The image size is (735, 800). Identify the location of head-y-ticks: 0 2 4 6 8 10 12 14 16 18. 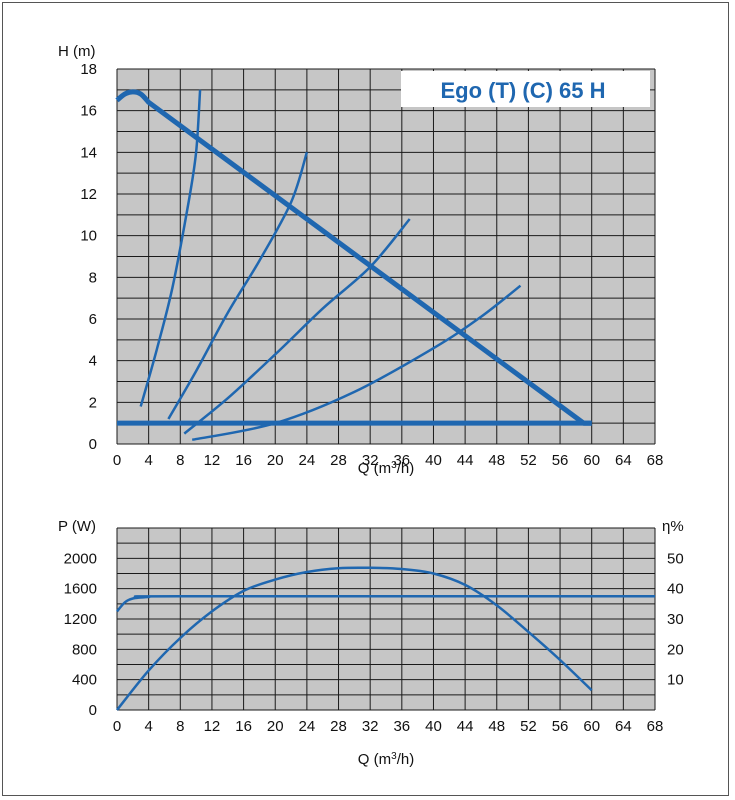
(88, 257).